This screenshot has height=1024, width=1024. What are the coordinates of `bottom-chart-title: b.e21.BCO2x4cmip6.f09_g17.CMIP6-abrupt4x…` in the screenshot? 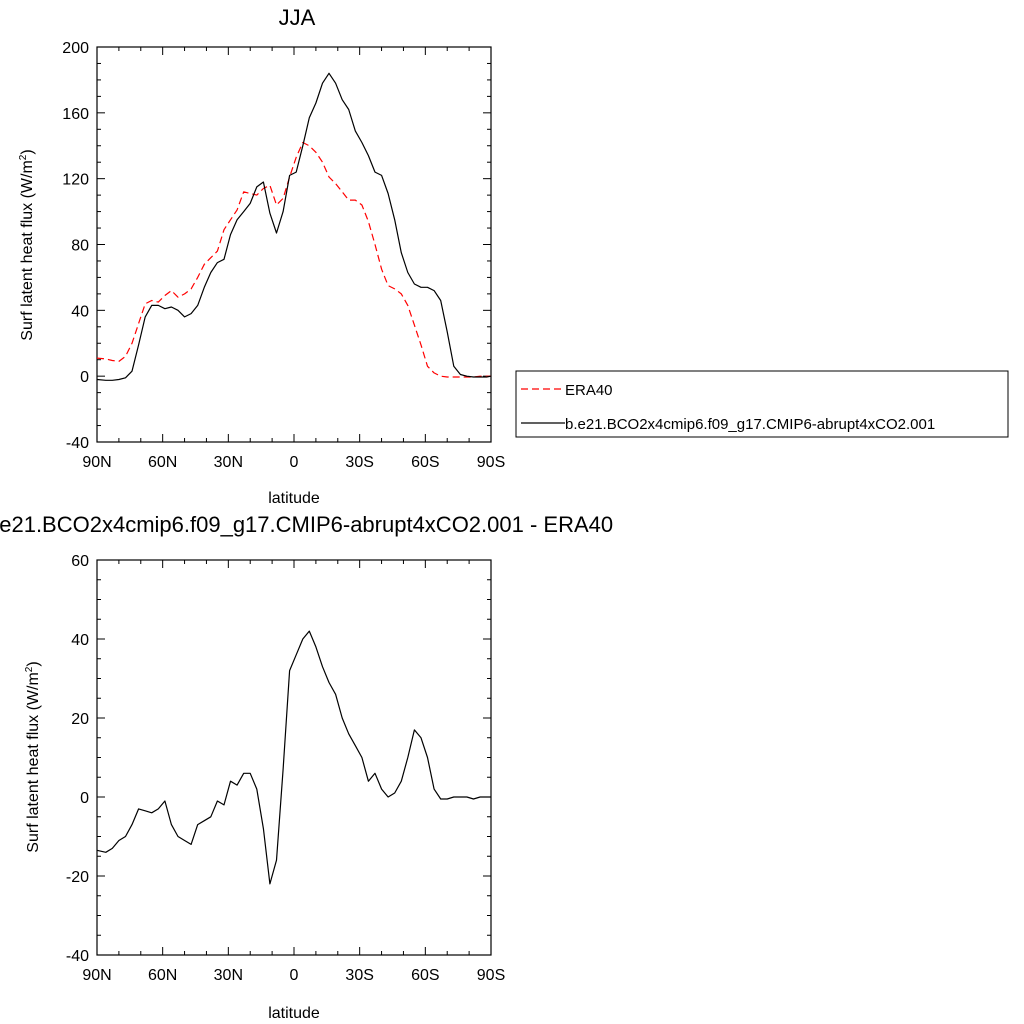 It's located at (306, 524).